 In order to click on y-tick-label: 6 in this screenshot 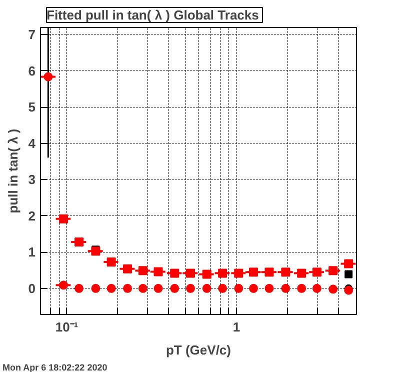, I will do `click(32, 70)`.